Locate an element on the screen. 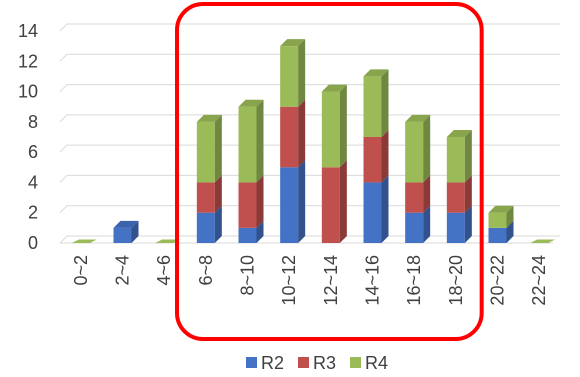 The height and width of the screenshot is (377, 580). x-tick-label: 4~6 is located at coordinates (164, 270).